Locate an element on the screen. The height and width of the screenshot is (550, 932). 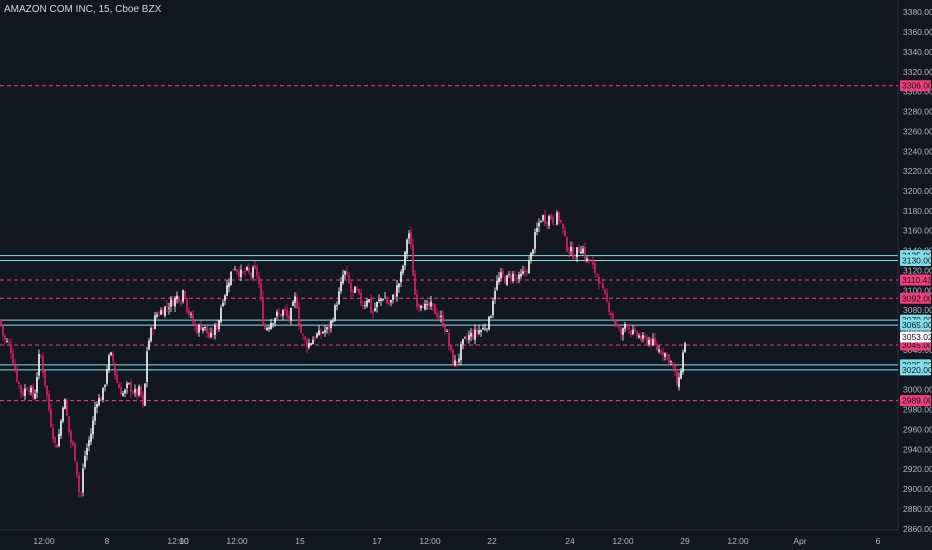
y-tick-label: 3280.00 is located at coordinates (917, 112).